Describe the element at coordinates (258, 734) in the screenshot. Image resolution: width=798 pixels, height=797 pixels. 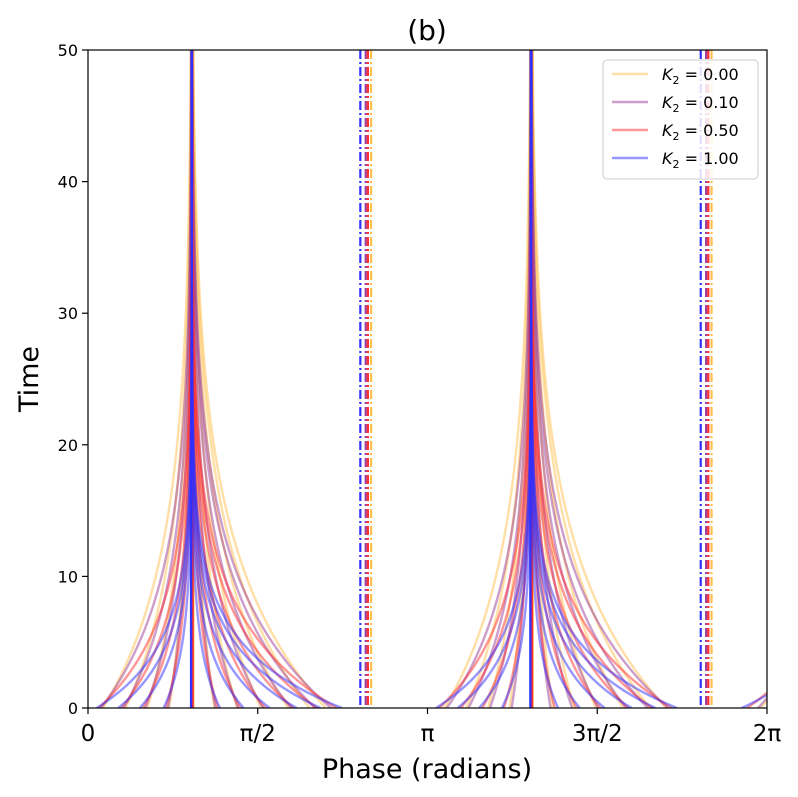
I see `x-tick-label: π/2` at that location.